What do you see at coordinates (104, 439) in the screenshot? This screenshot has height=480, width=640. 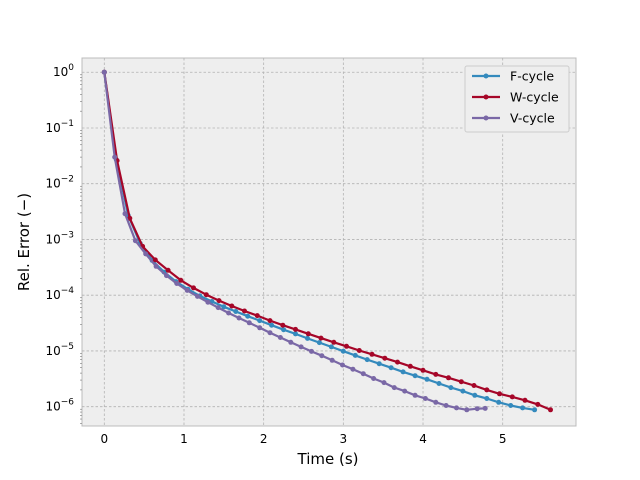 I see `x-tick-label: 0` at bounding box center [104, 439].